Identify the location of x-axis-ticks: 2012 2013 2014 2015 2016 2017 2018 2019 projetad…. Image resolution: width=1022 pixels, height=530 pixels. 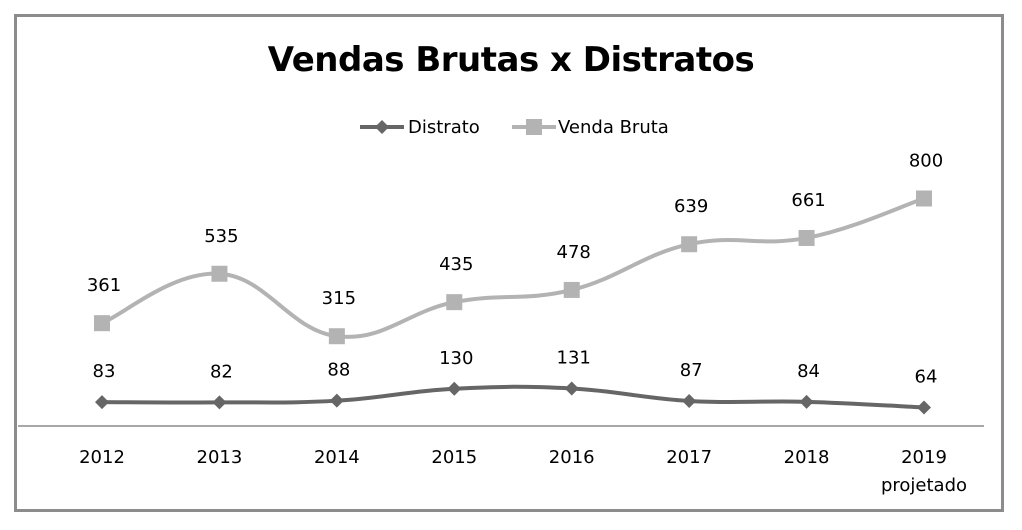
(523, 471).